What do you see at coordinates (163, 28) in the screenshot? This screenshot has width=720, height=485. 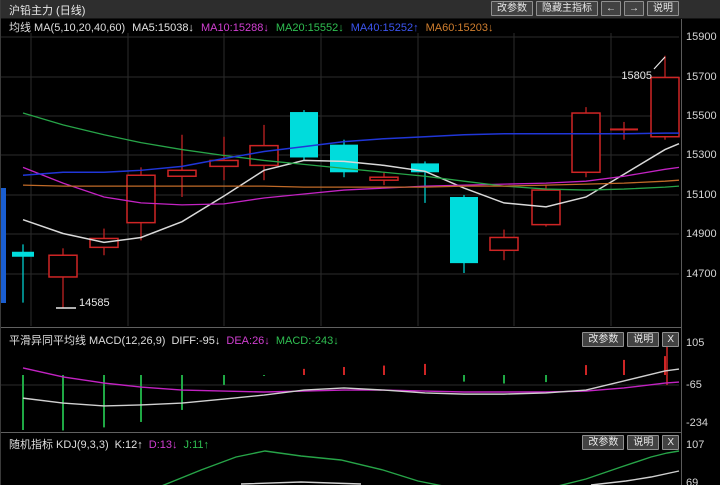 I see `ma5-reading: MA5:15038↓` at bounding box center [163, 28].